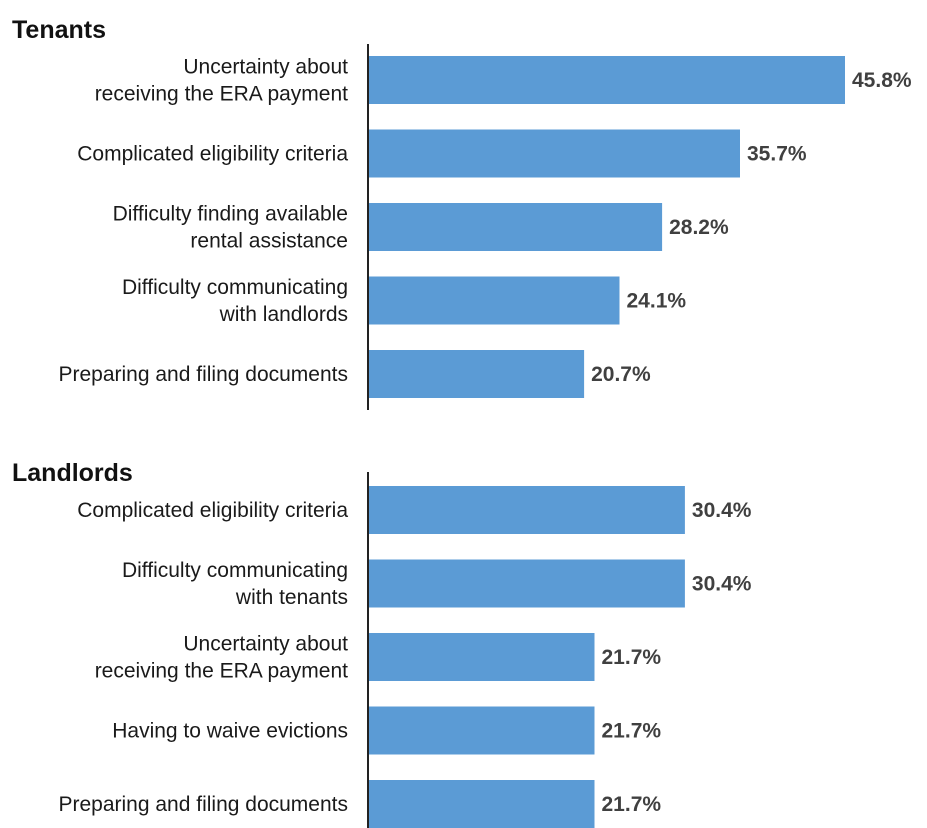 This screenshot has height=828, width=927. I want to click on tenants-category-label-1-line-1: Uncertainty about, so click(265, 67).